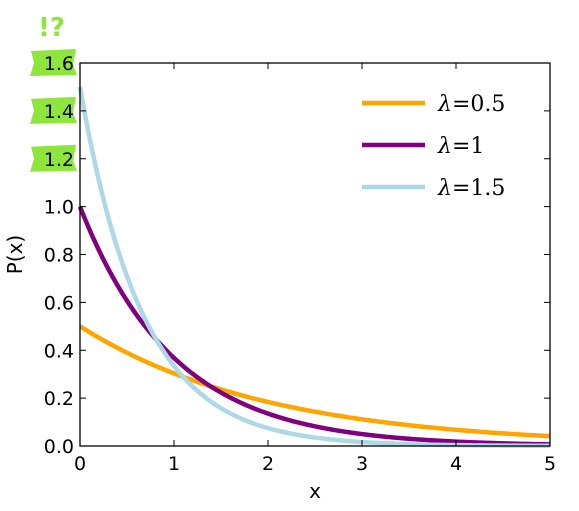 The image size is (579, 511). I want to click on x-tick-label: 2, so click(268, 464).